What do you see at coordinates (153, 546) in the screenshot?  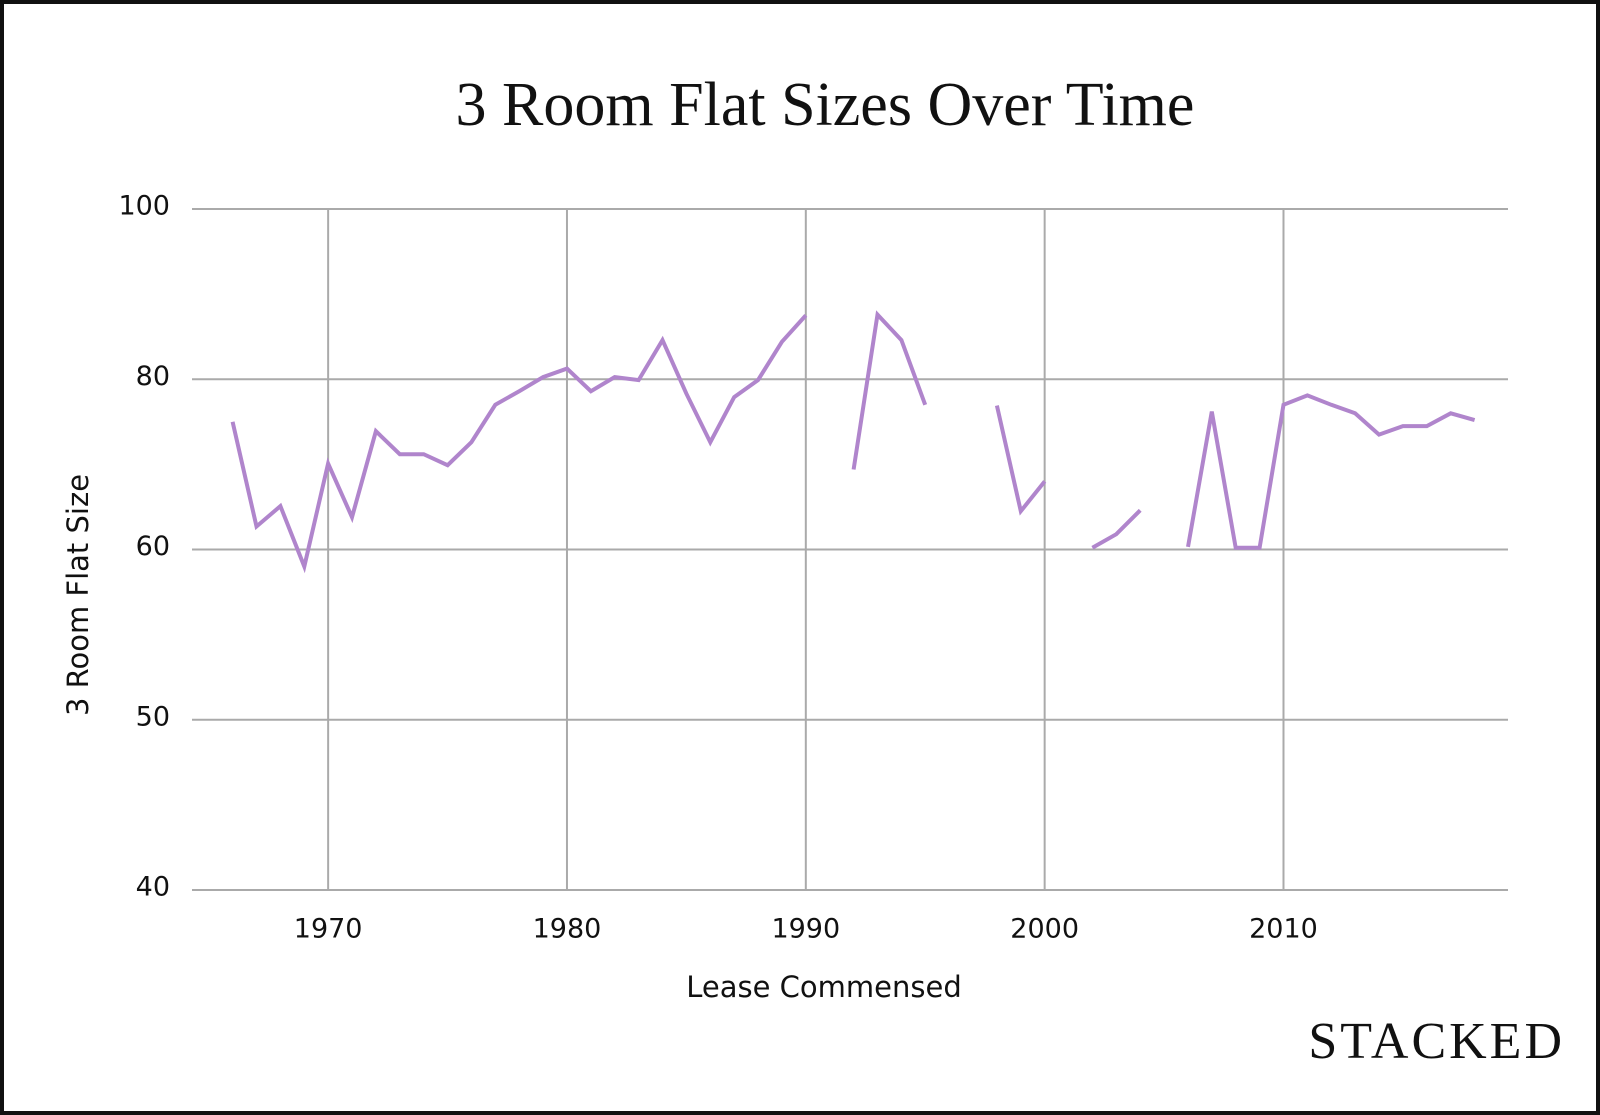 I see `y-tick-label: 60` at bounding box center [153, 546].